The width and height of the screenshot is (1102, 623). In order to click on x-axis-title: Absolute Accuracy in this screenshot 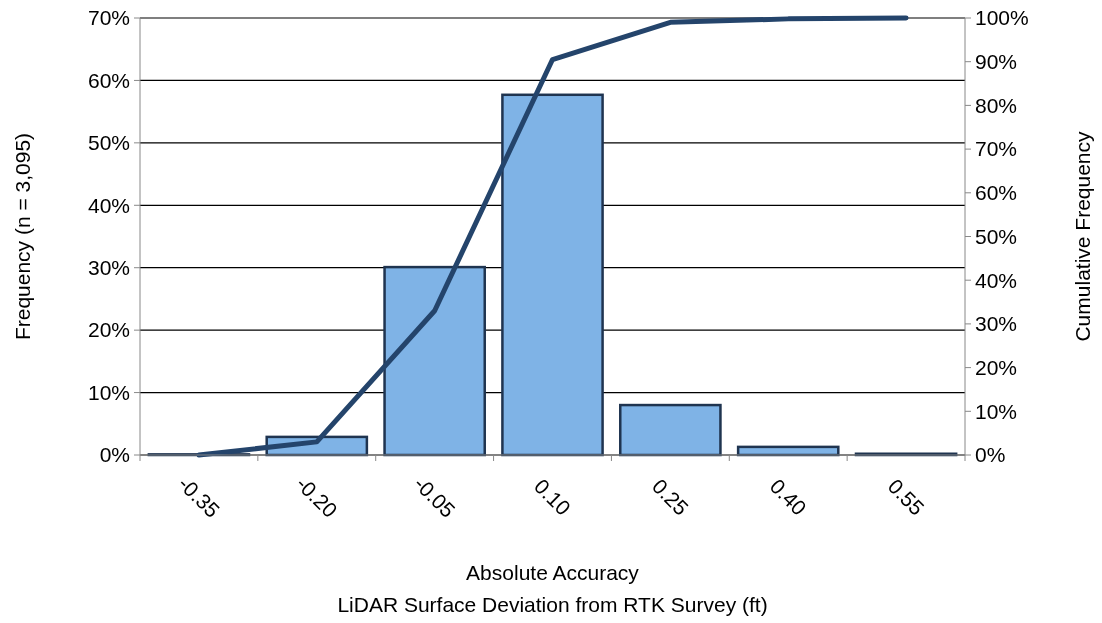, I will do `click(553, 572)`.